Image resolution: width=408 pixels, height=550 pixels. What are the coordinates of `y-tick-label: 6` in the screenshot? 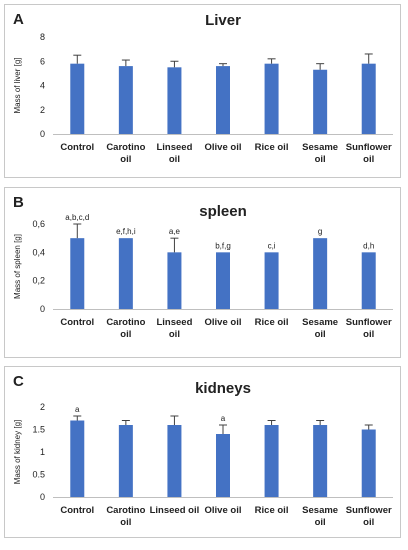 It's located at (42, 61).